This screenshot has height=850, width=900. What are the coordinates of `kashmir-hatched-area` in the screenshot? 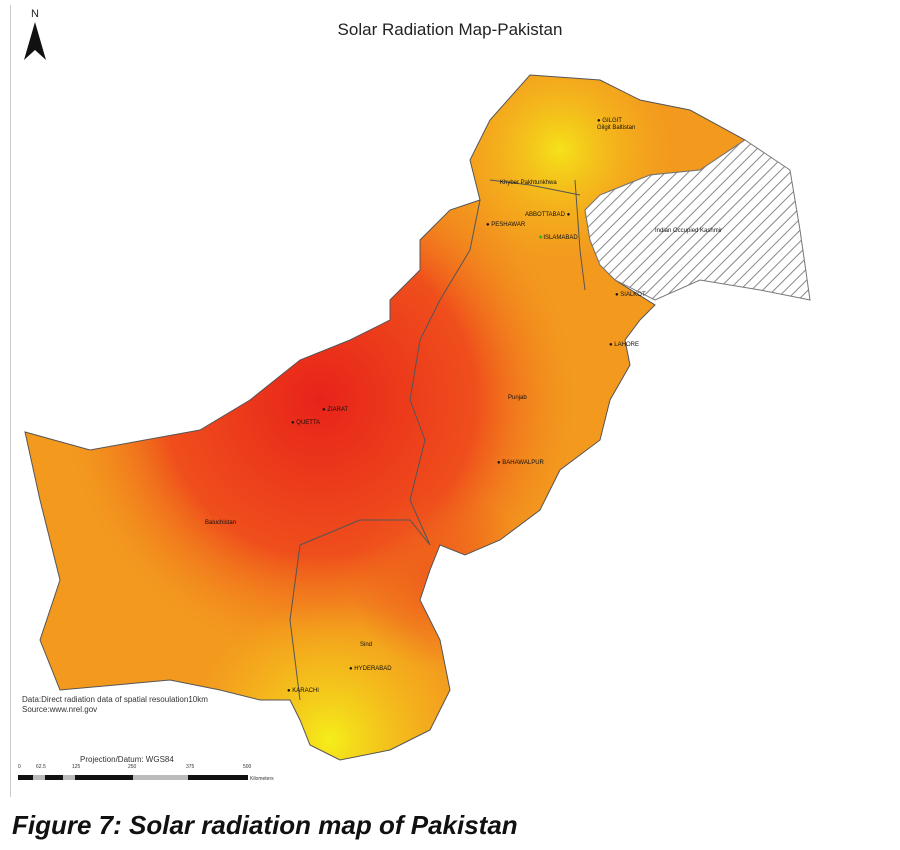 It's located at (697, 220).